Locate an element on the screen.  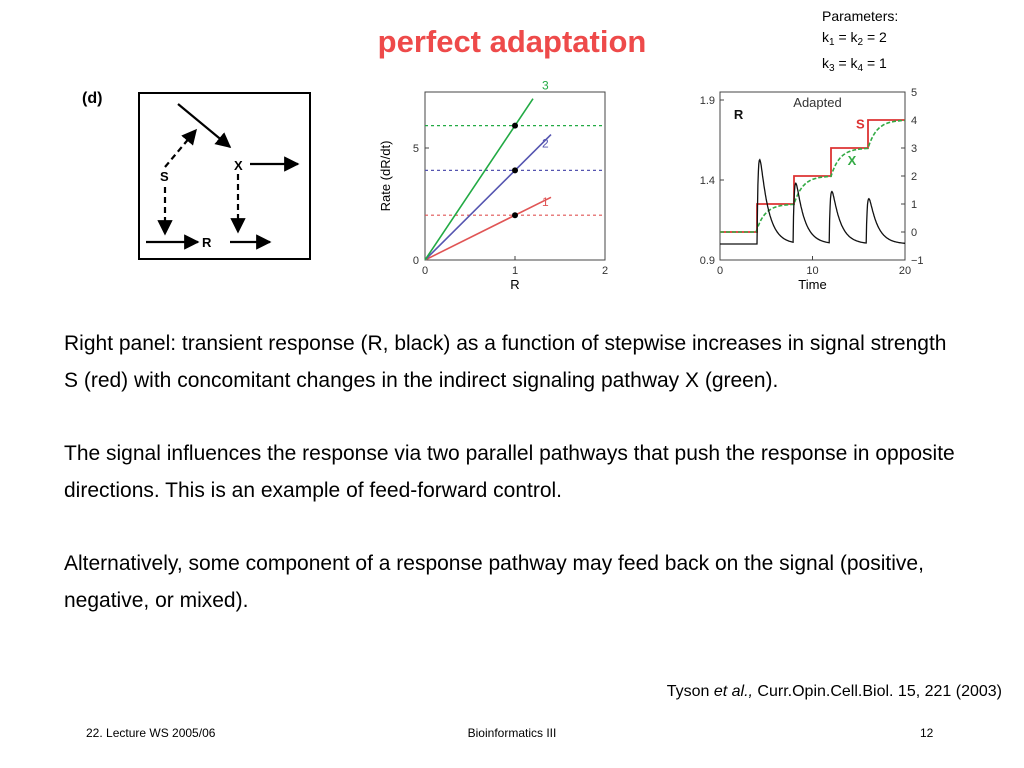
citation-etal: et al., is located at coordinates (733, 691).